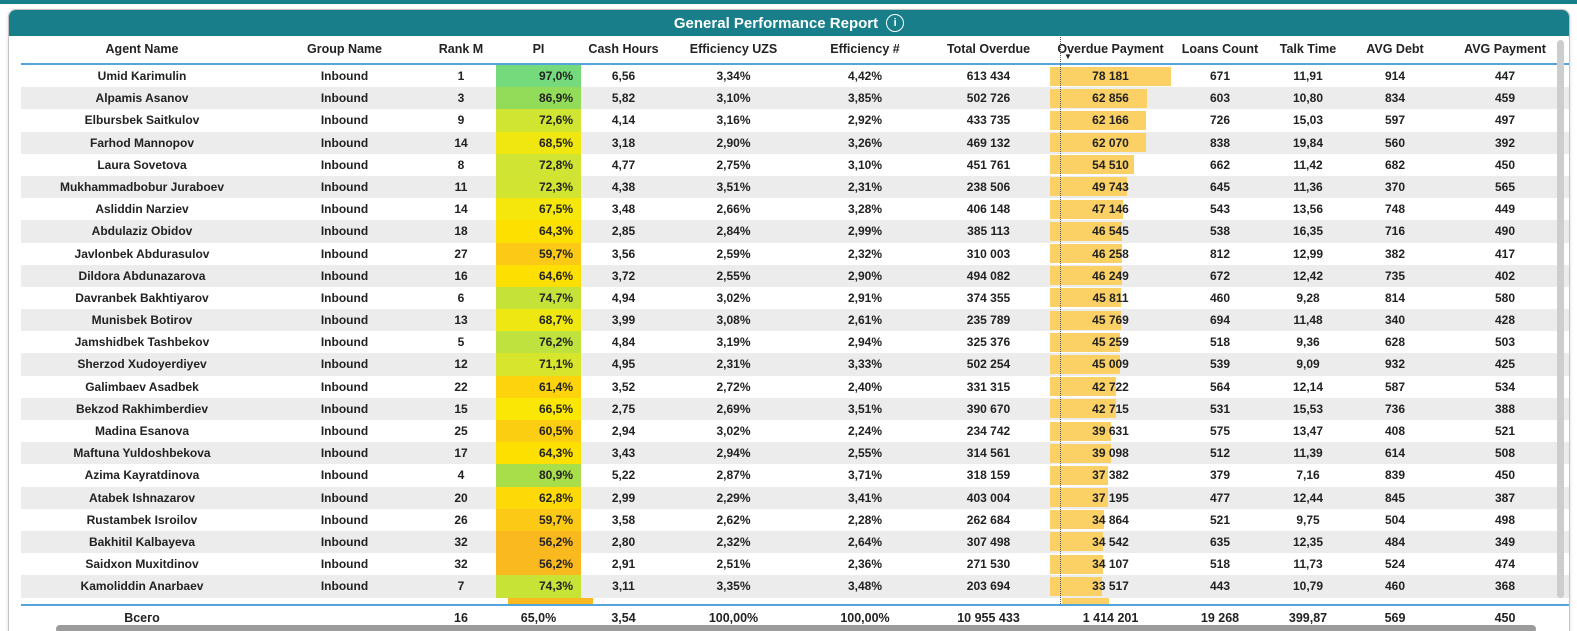  I want to click on cell-avg-payment: 497, so click(1505, 120).